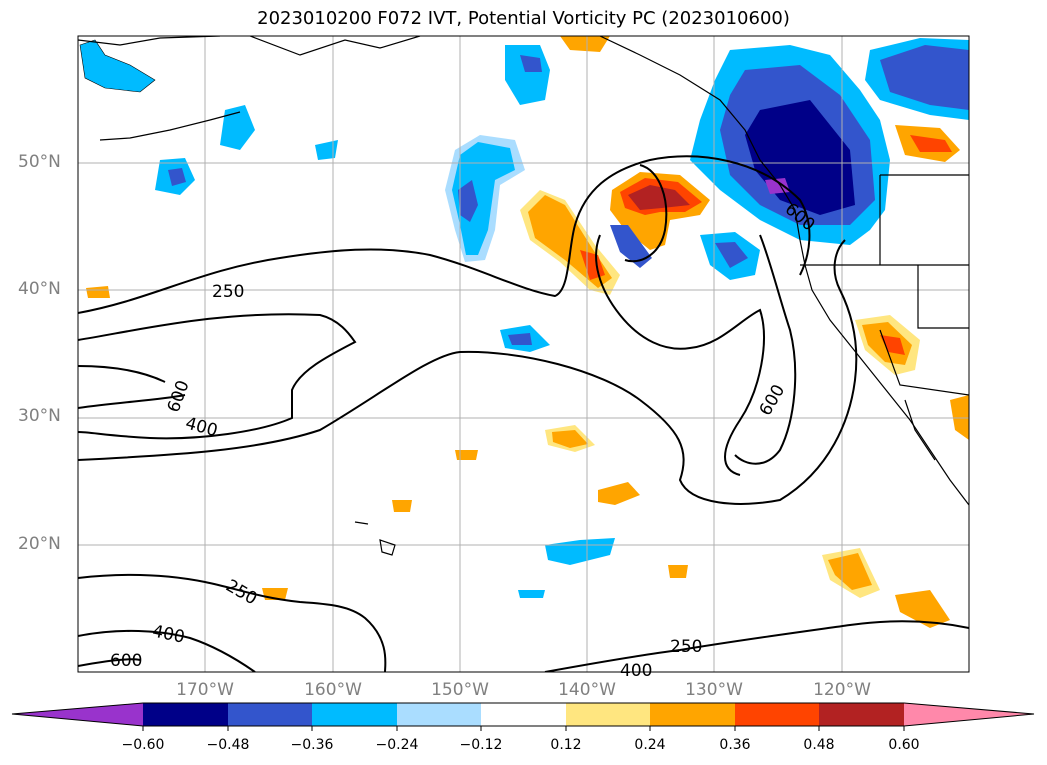 This screenshot has height=765, width=1047. What do you see at coordinates (714, 690) in the screenshot?
I see `longitude-label: 130°W` at bounding box center [714, 690].